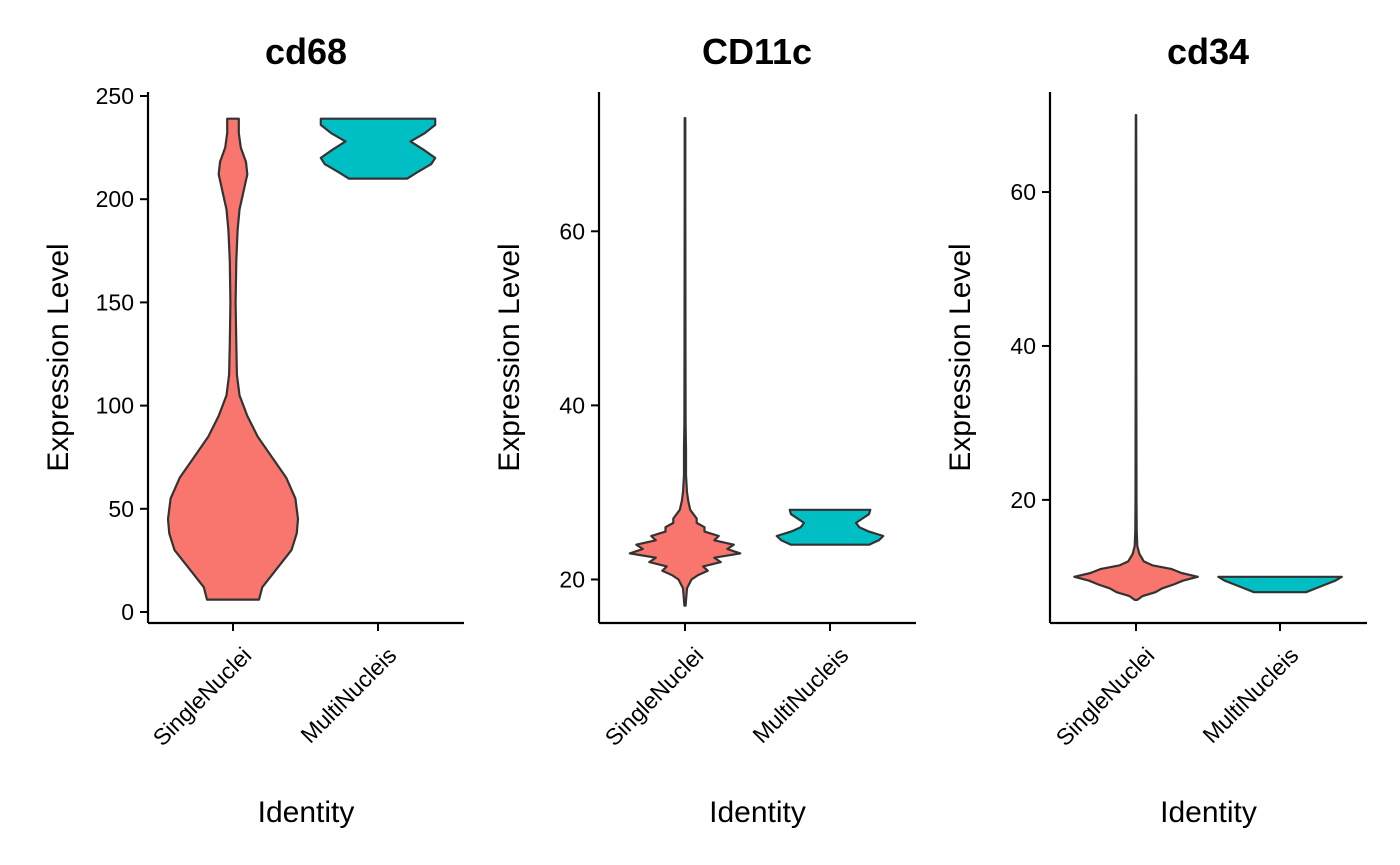 Image resolution: width=1400 pixels, height=865 pixels. I want to click on panel-title: cd34, so click(1208, 51).